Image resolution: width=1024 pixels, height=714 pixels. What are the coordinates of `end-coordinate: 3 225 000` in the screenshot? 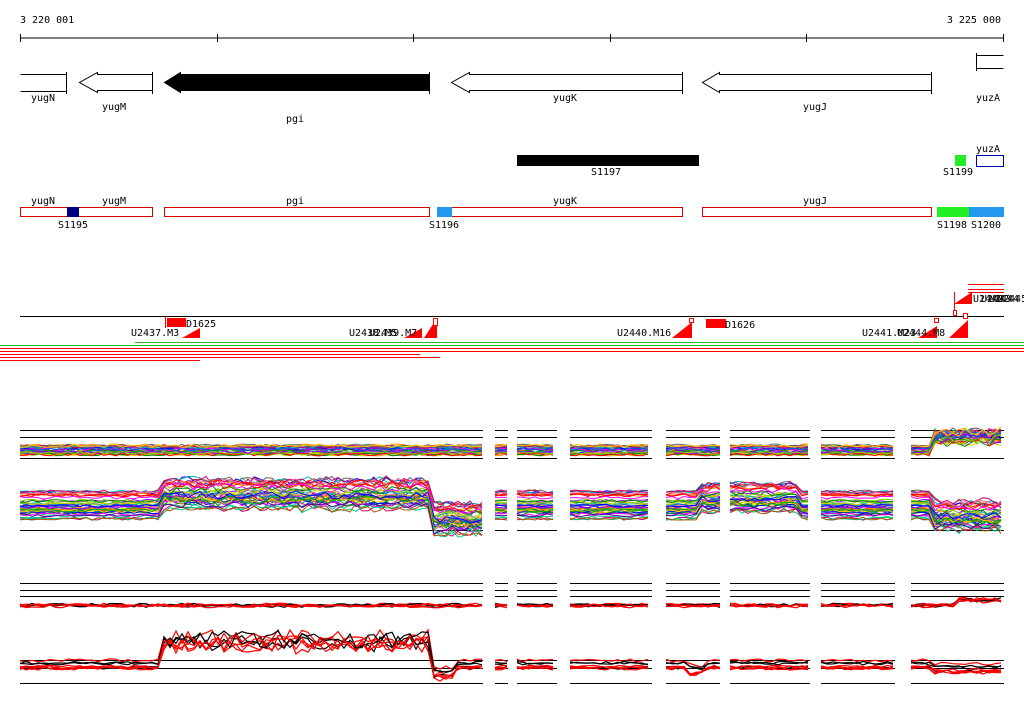 It's located at (974, 20).